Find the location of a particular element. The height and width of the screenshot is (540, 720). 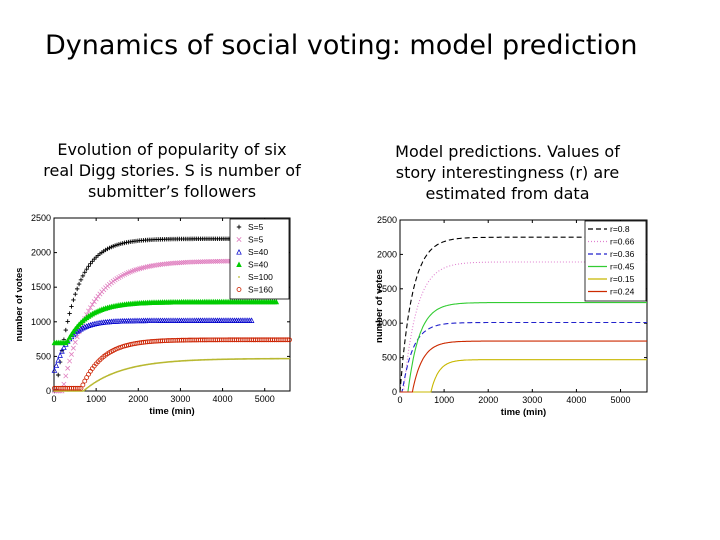

y-tick-label: 1500 is located at coordinates (387, 289).